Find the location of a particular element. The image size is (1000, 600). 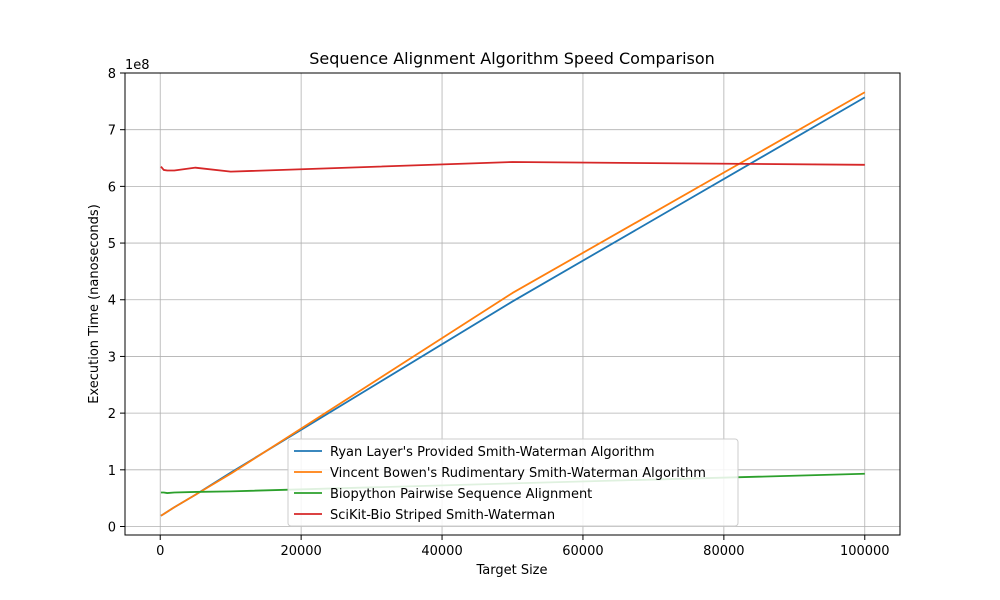

y-tick-label: 8 is located at coordinates (112, 74).